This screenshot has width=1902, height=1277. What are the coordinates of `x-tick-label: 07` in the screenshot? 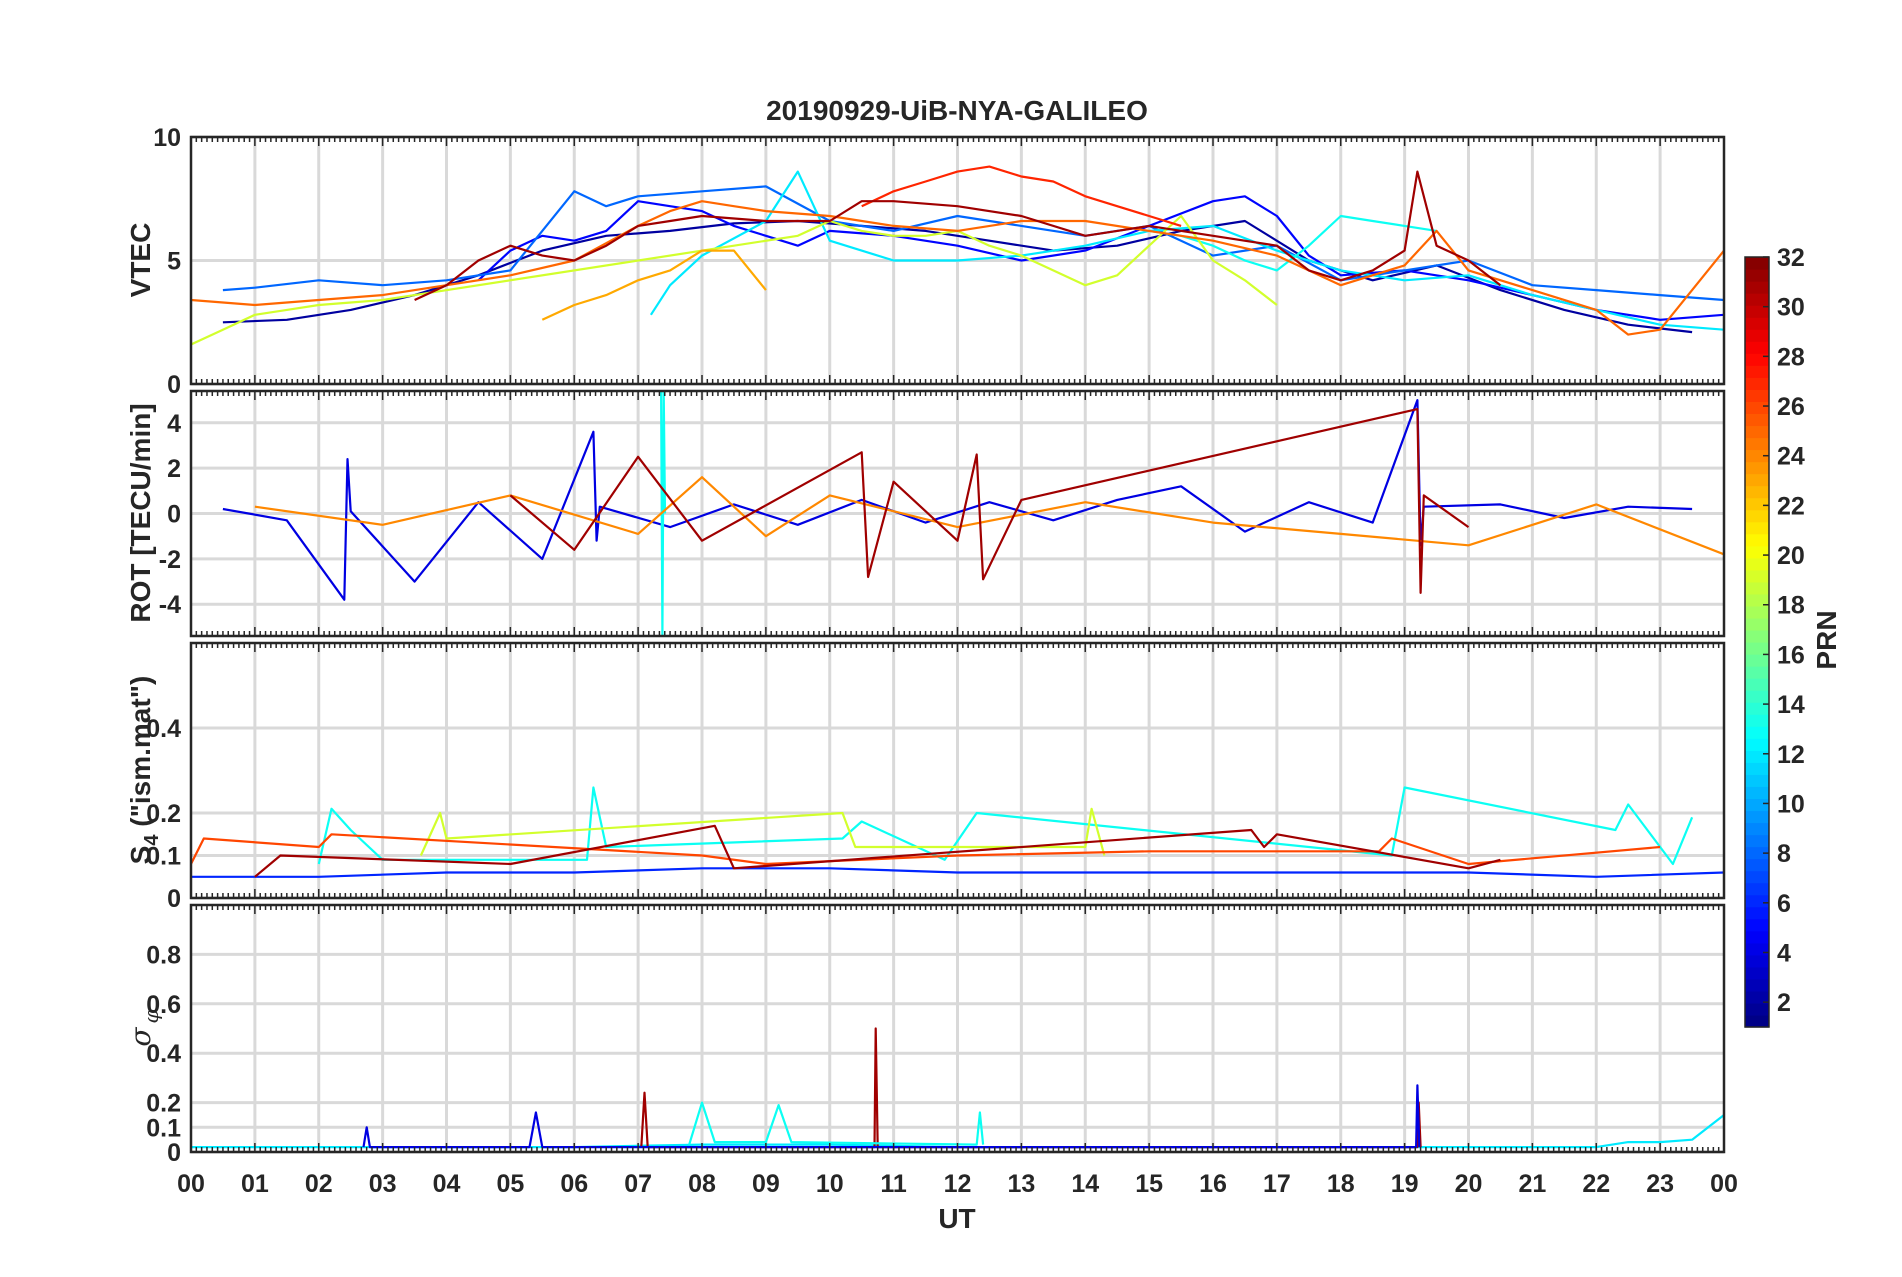 It's located at (638, 1184).